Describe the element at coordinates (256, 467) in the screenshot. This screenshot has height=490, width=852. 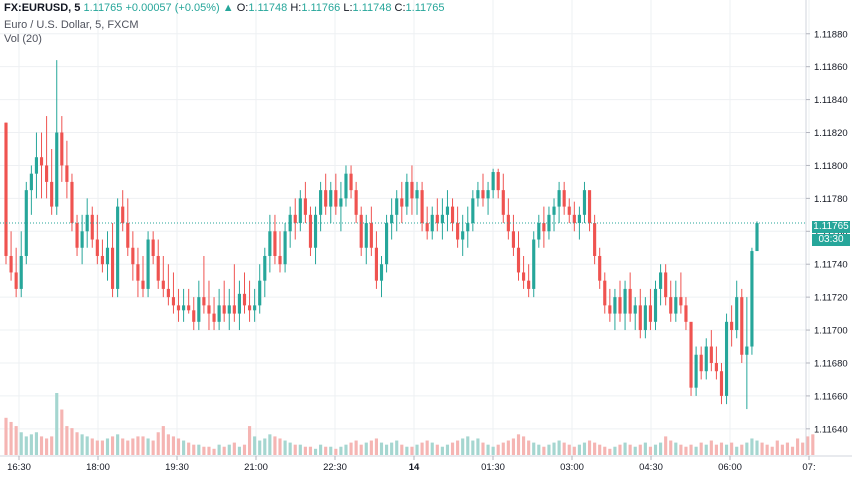
I see `x-tick-label: 21:00` at that location.